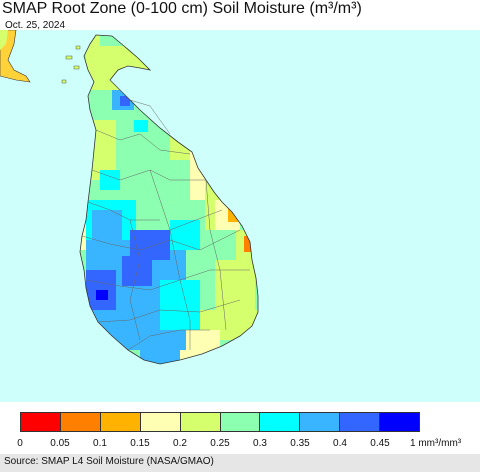 The width and height of the screenshot is (480, 472). I want to click on legend-unit: 1 mm³/mm³, so click(436, 443).